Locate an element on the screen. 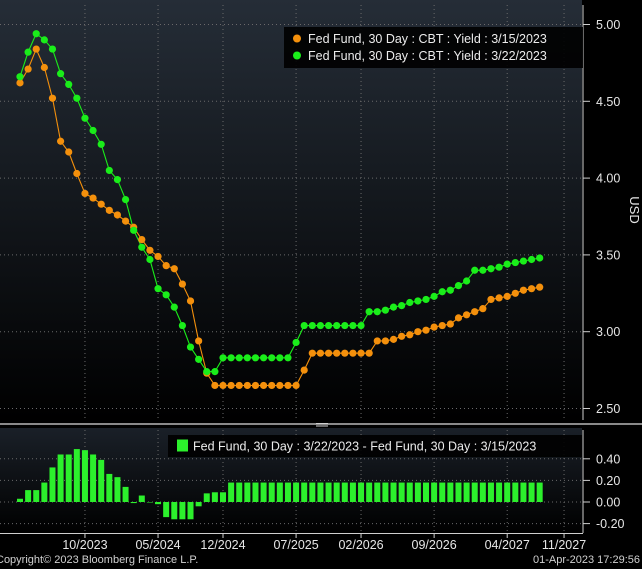 This screenshot has height=569, width=642. top-y-axis: 2.50 3.00 3.50 4.00 4.50 5.00 is located at coordinates (601, 212).